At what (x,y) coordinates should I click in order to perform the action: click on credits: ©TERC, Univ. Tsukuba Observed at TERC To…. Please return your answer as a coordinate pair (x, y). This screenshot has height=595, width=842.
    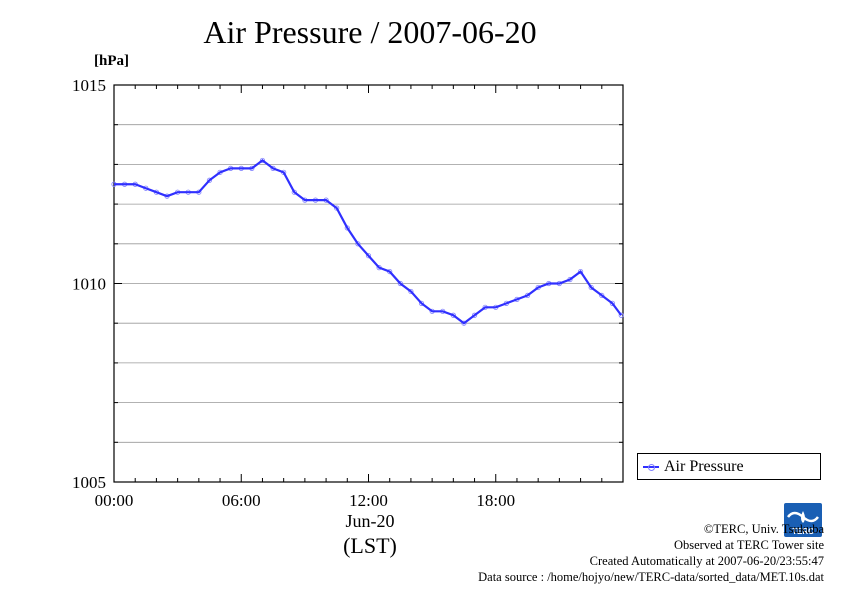
    Looking at the image, I should click on (651, 553).